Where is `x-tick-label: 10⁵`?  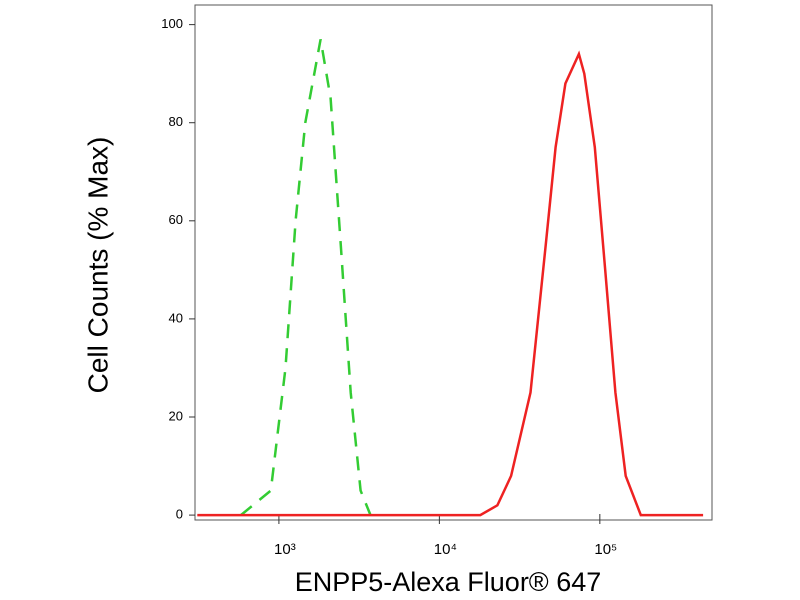 x-tick-label: 10⁵ is located at coordinates (605, 549).